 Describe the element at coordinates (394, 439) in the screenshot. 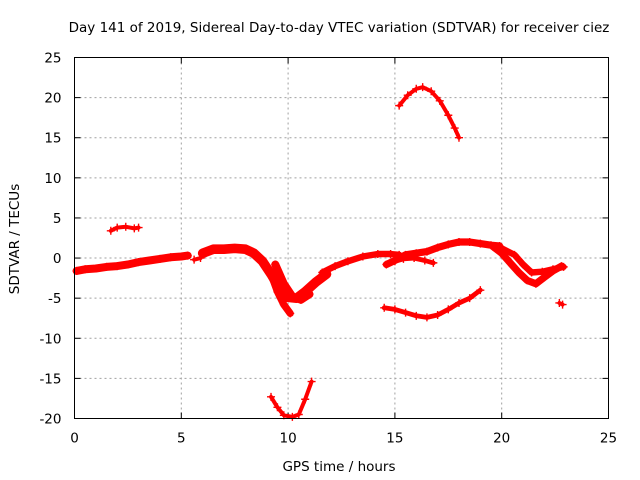

I see `x-tick-label: 15` at that location.